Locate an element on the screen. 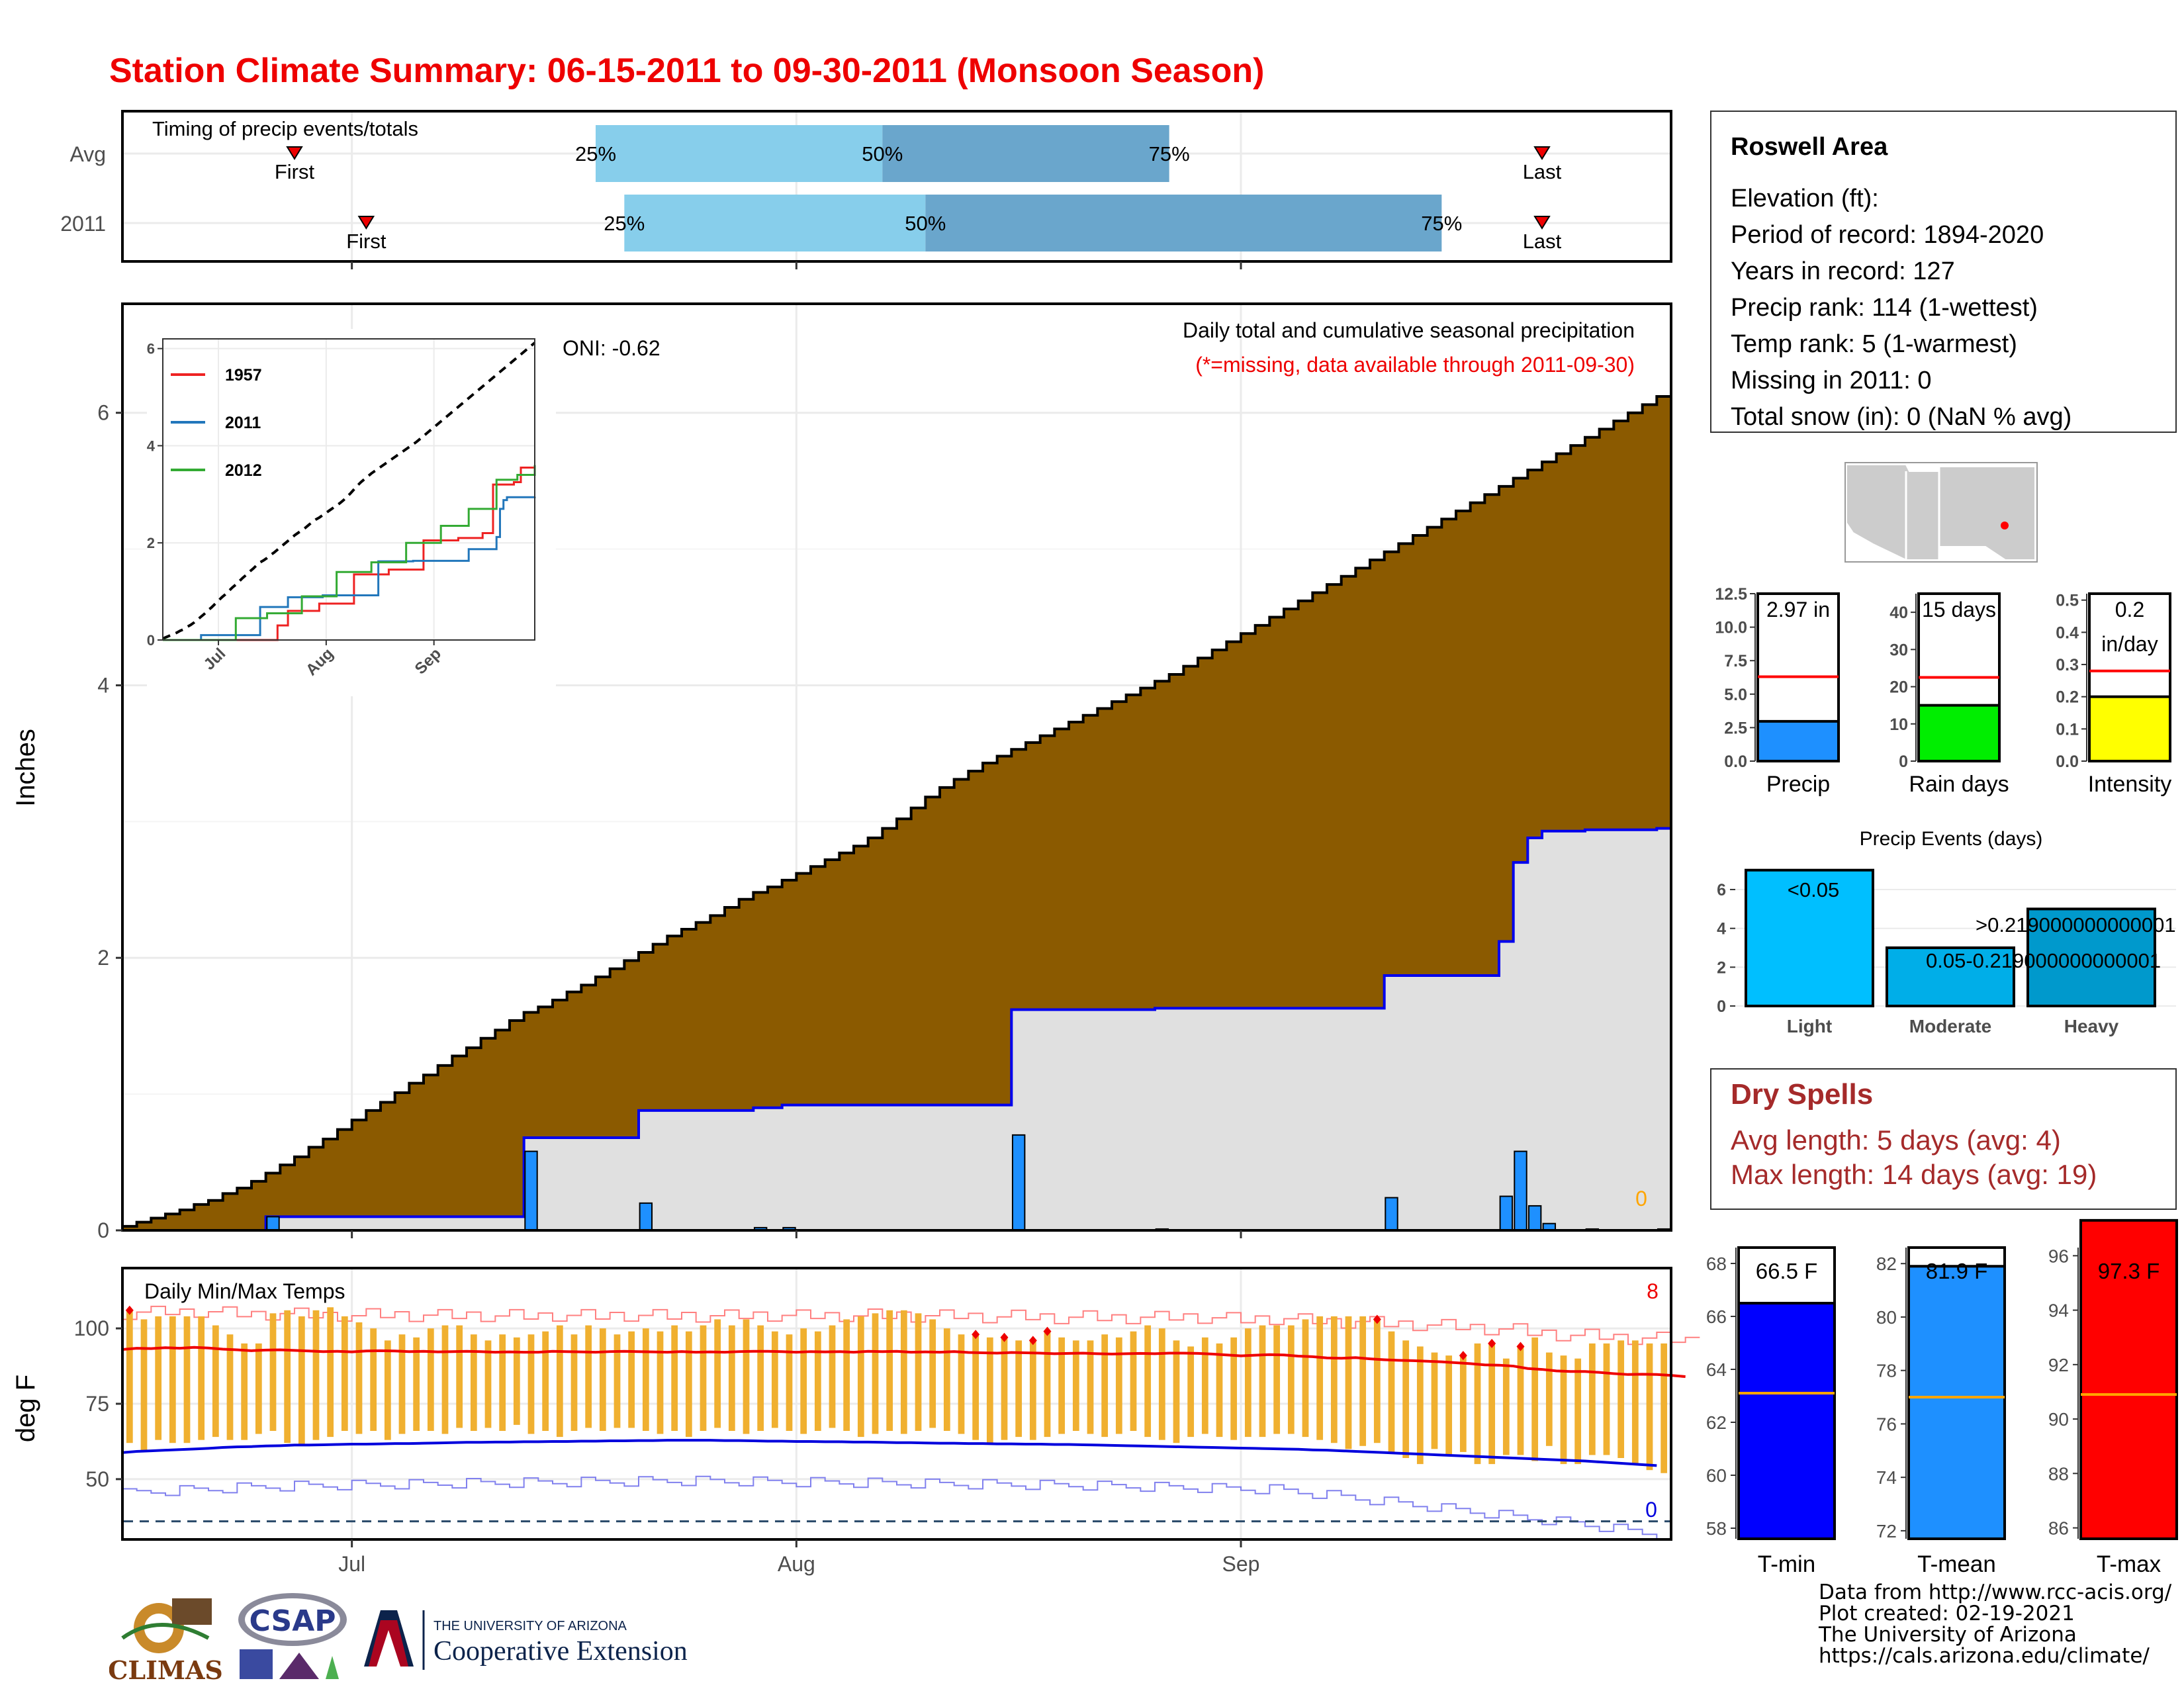  record-low-line is located at coordinates (896, 1507).